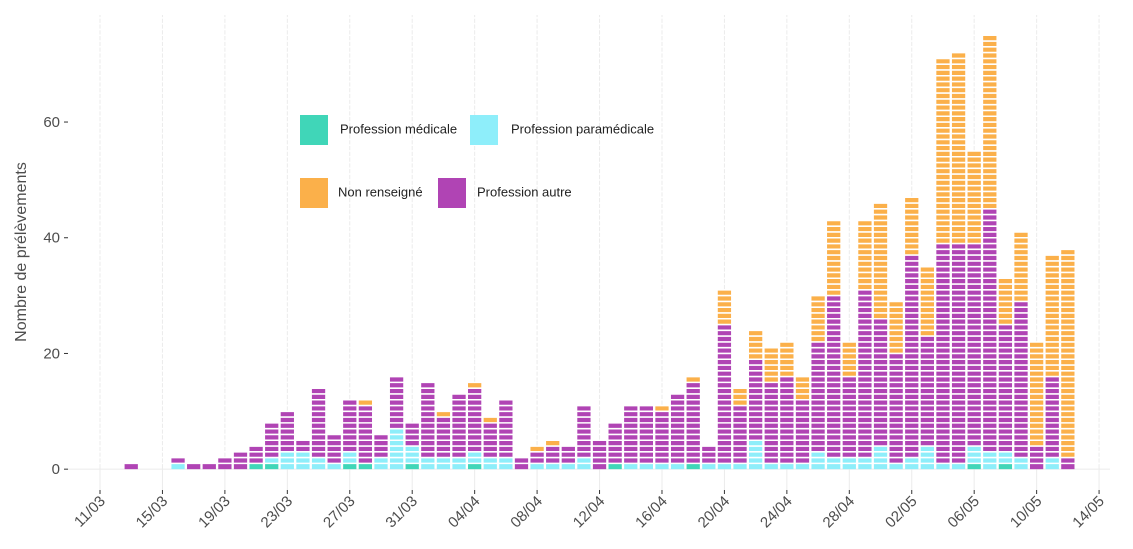  Describe the element at coordinates (398, 128) in the screenshot. I see `legend-label: Profession médicale` at that location.